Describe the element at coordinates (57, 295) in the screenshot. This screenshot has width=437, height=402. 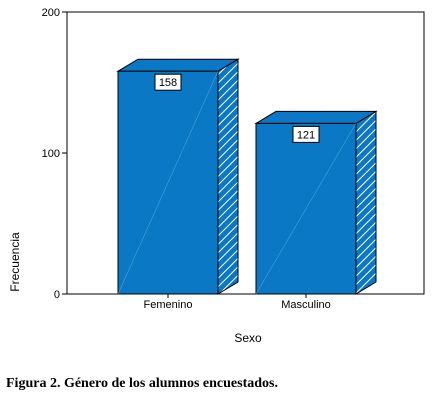
I see `y-tick-label: 0` at that location.